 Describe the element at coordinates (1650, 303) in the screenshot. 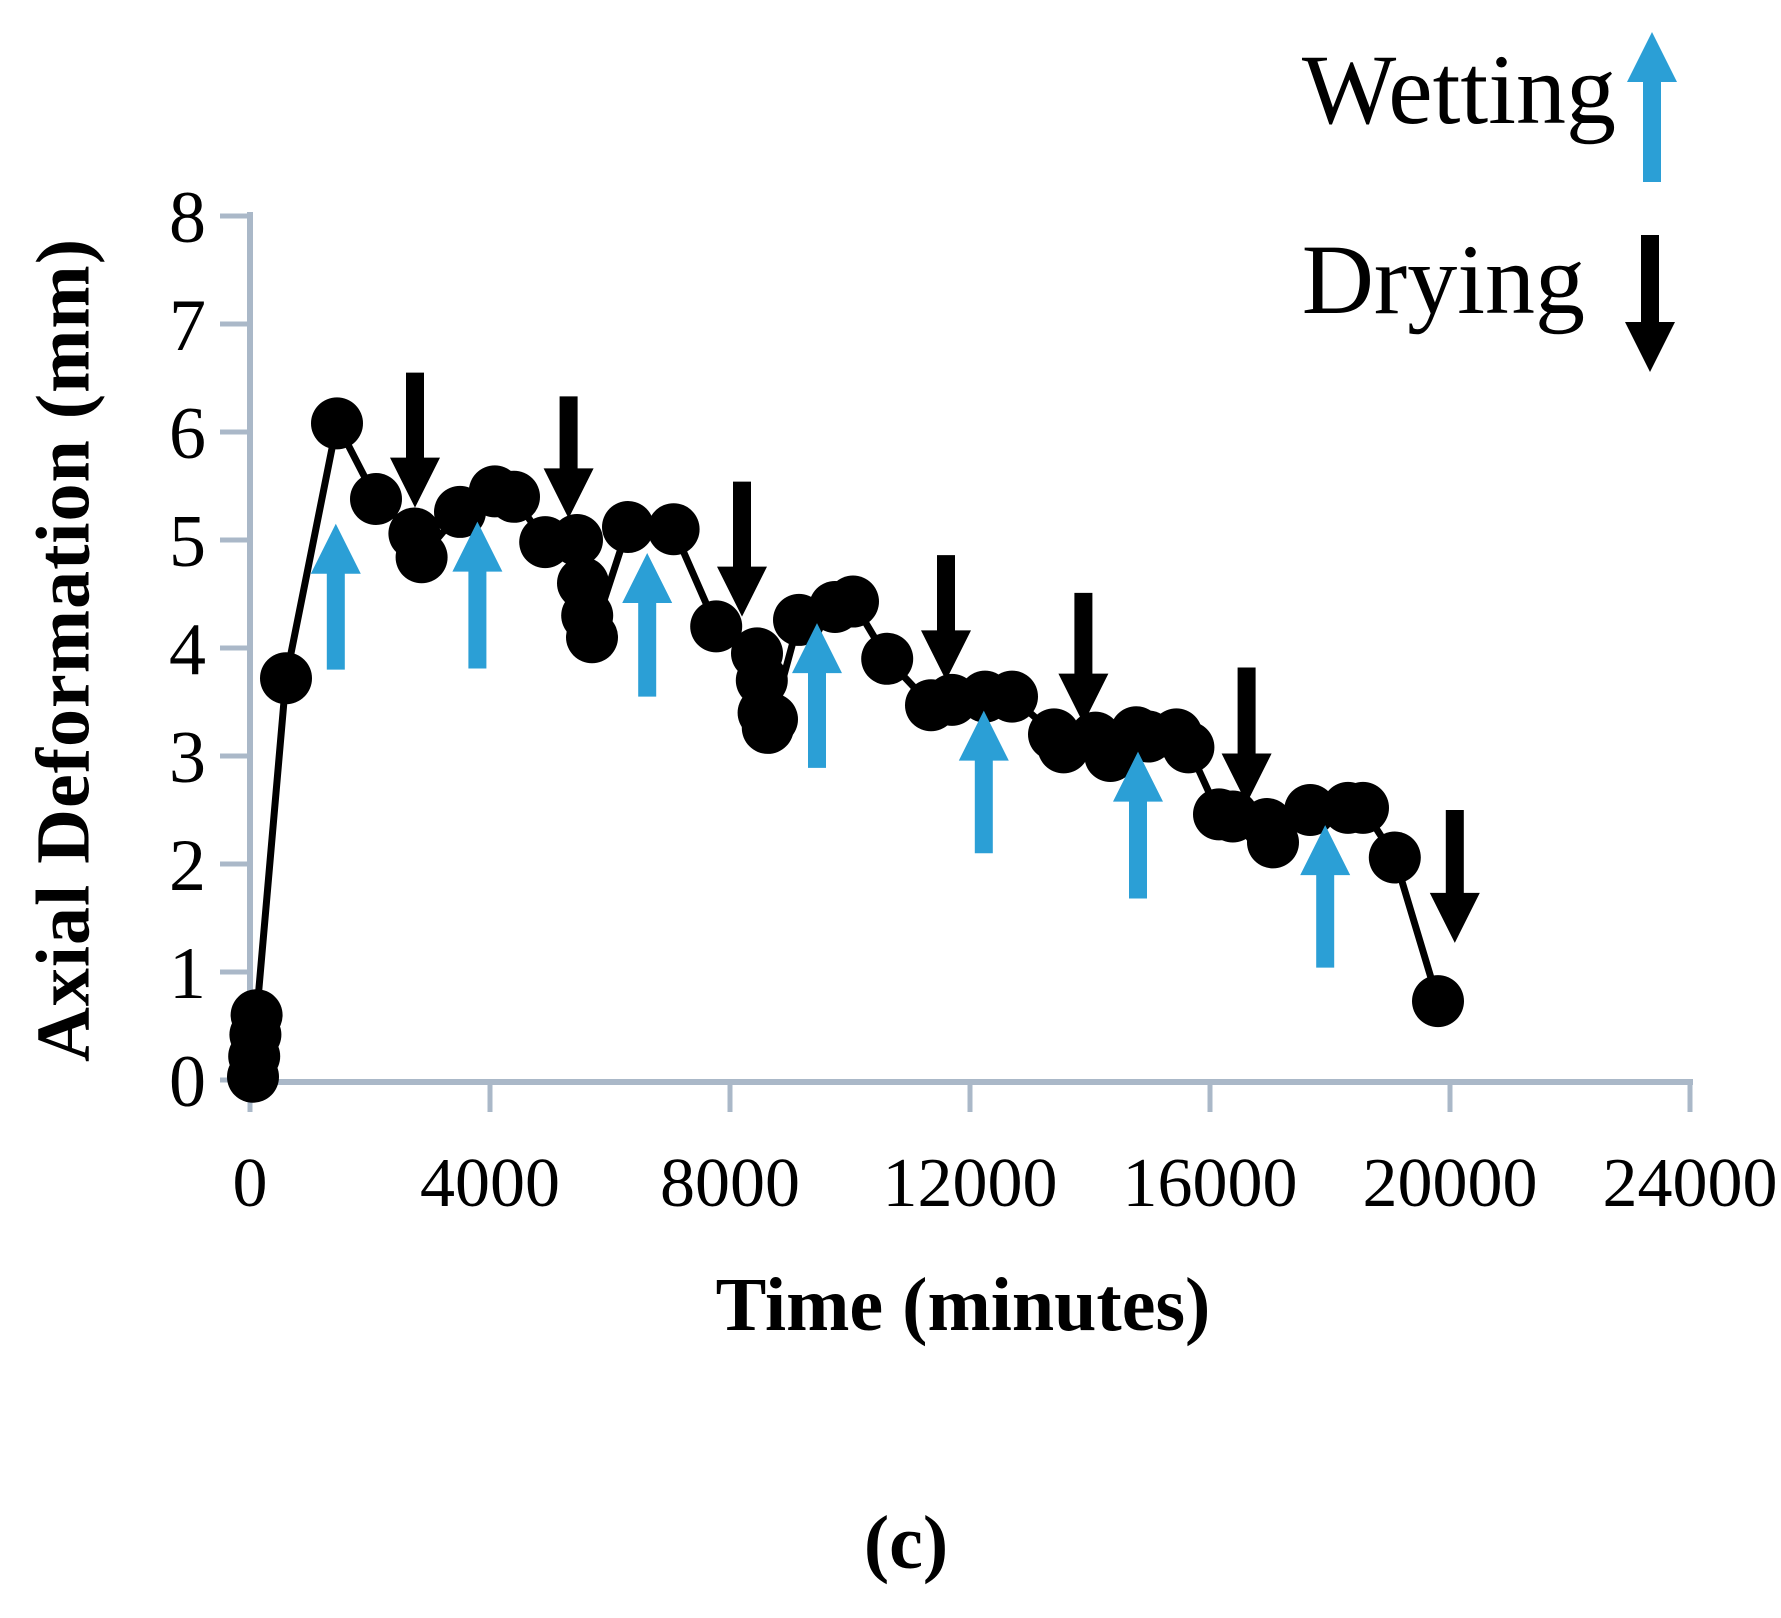

I see `legend-drying-down-arrow-icon` at that location.